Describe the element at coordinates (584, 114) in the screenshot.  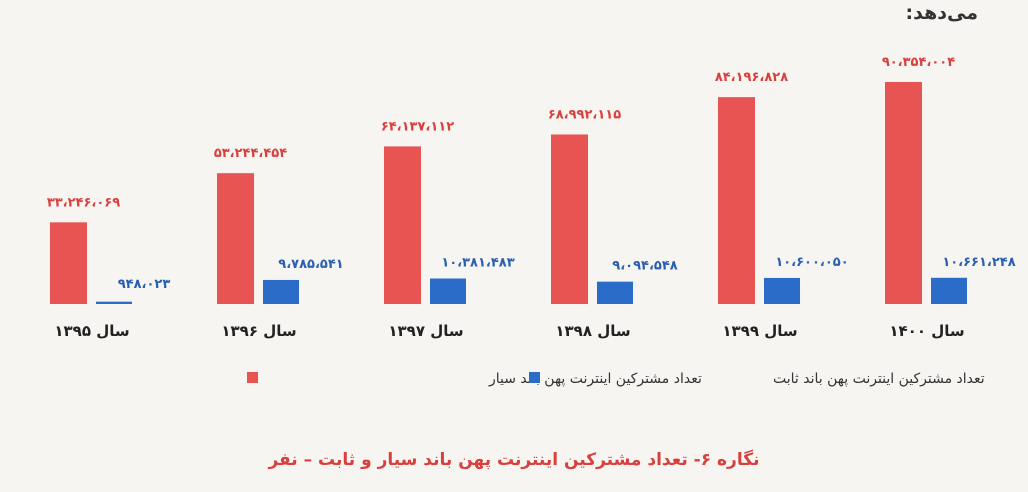
I see `data-label-mobile-3: ۶۸،۹۹۲،۱۱۵` at that location.